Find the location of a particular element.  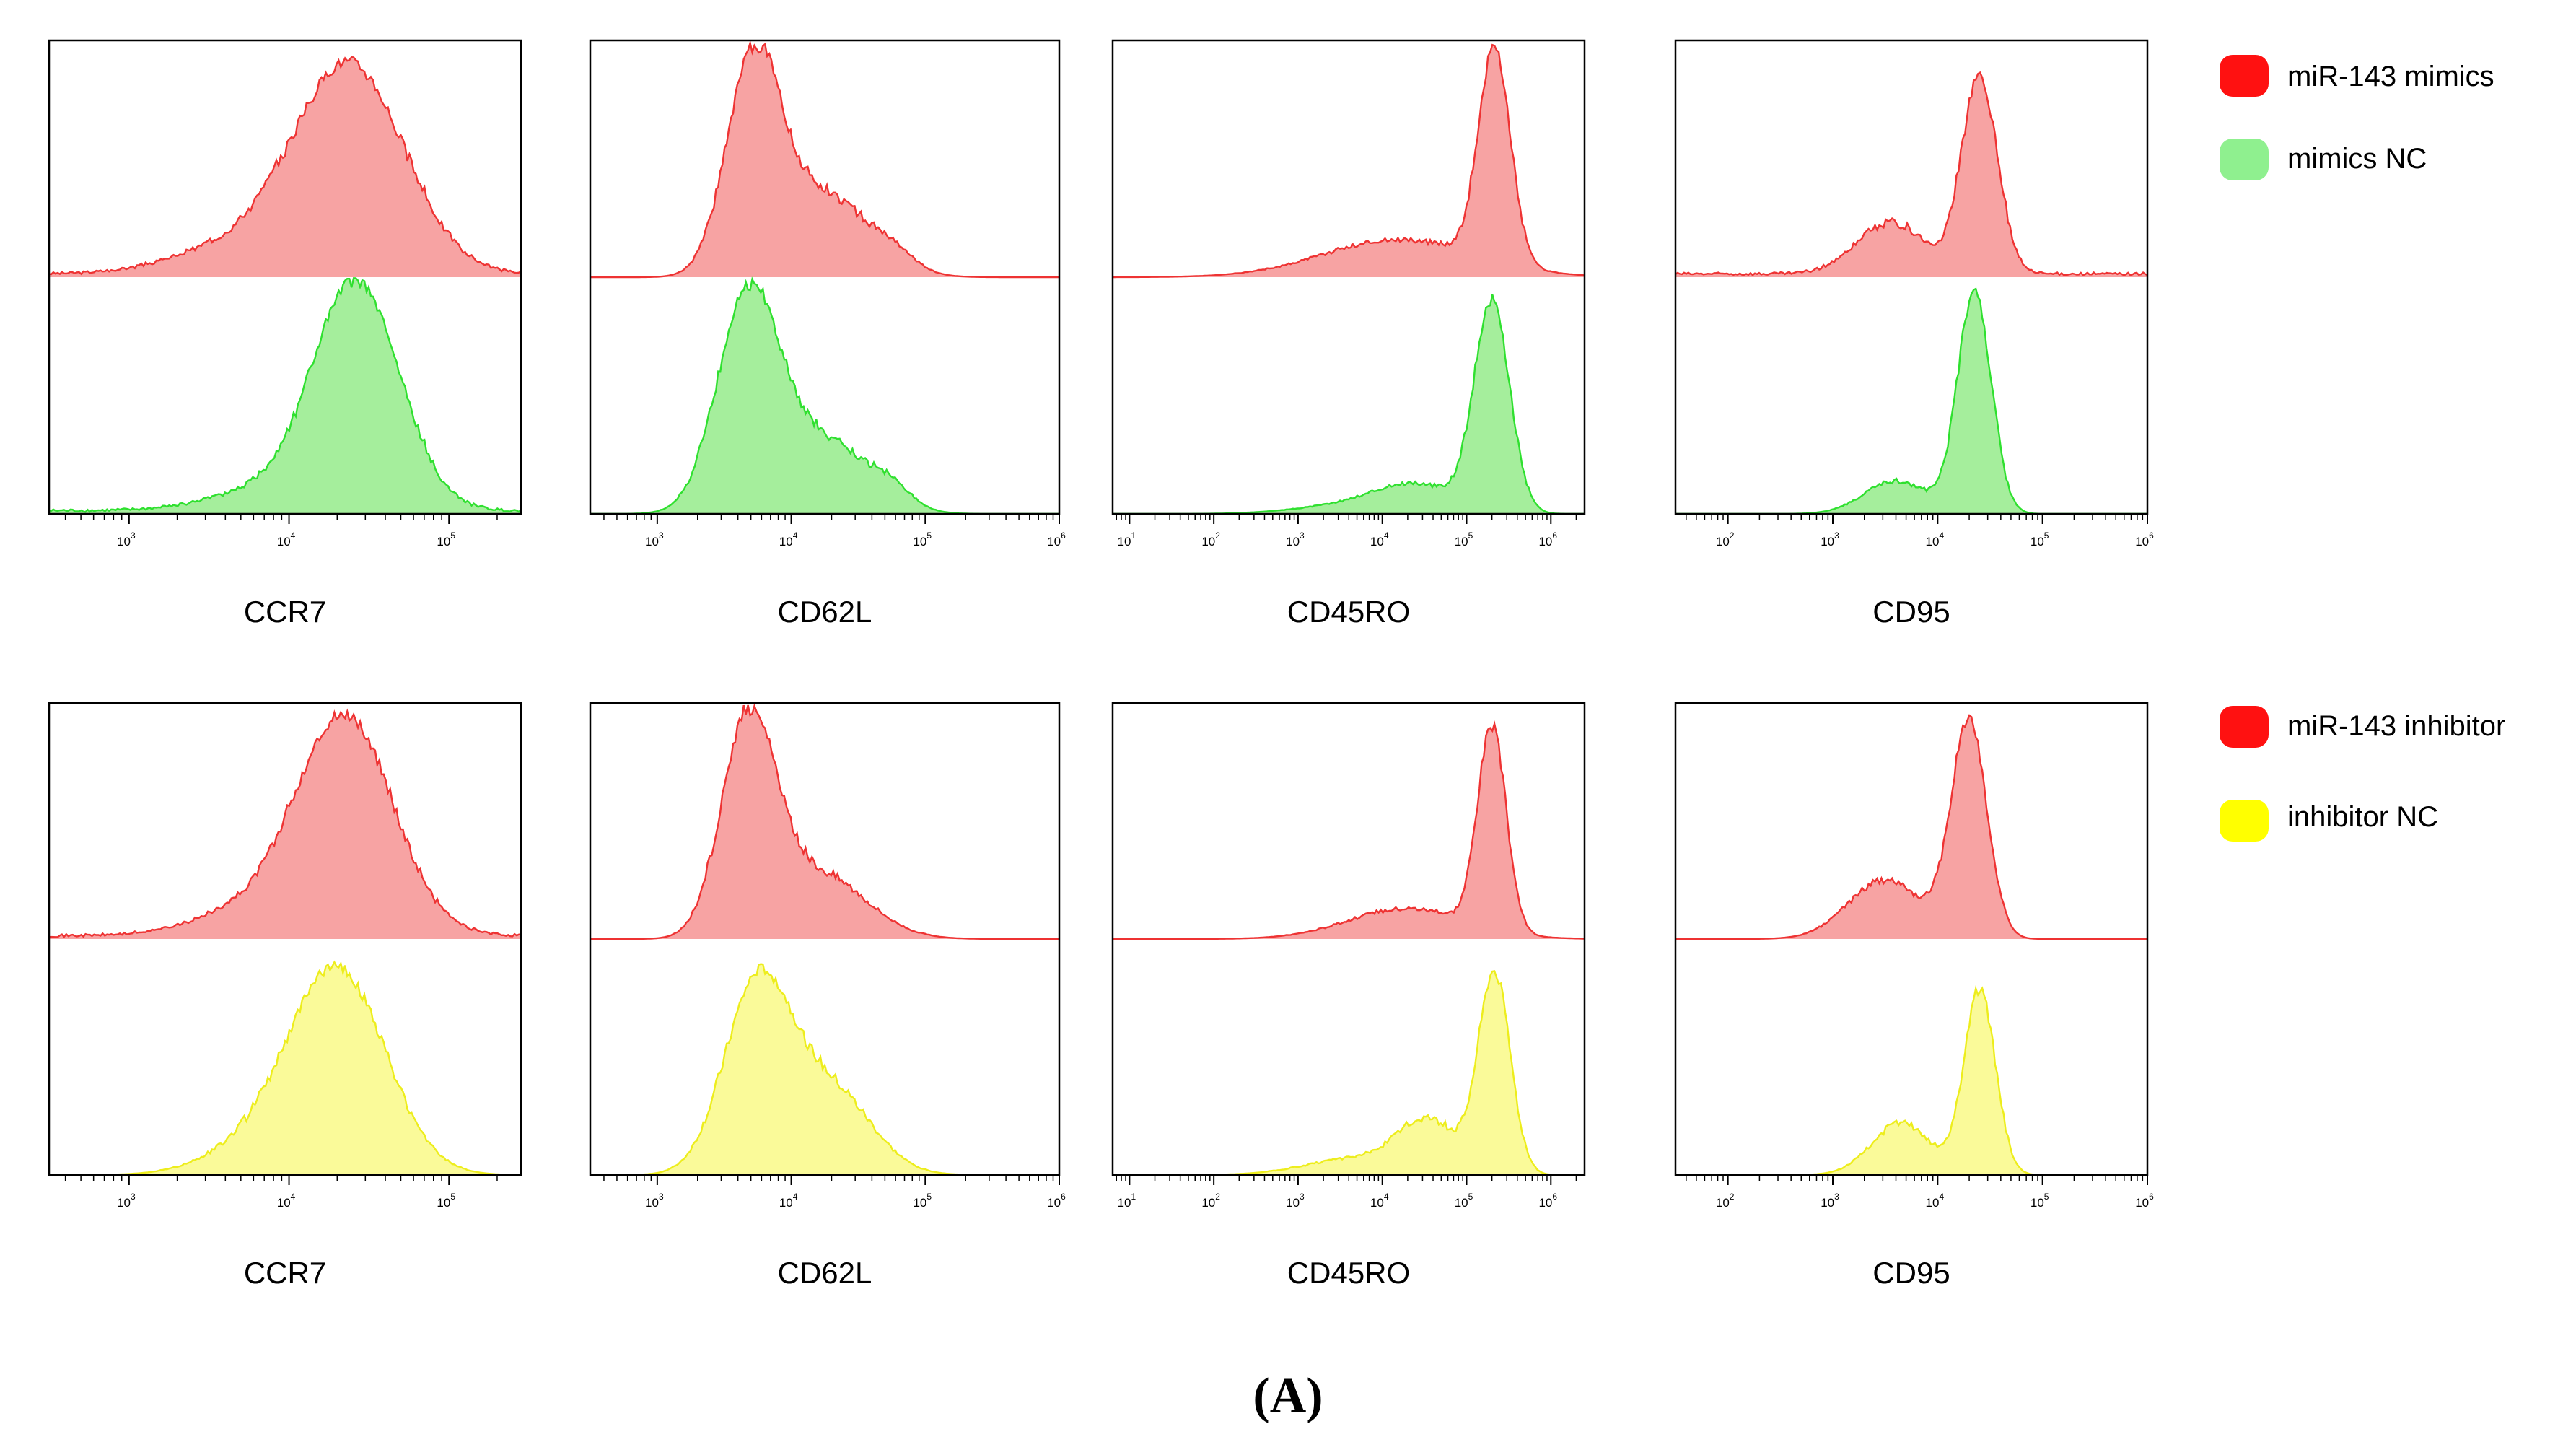

panel-label: (A) is located at coordinates (1288, 1396).